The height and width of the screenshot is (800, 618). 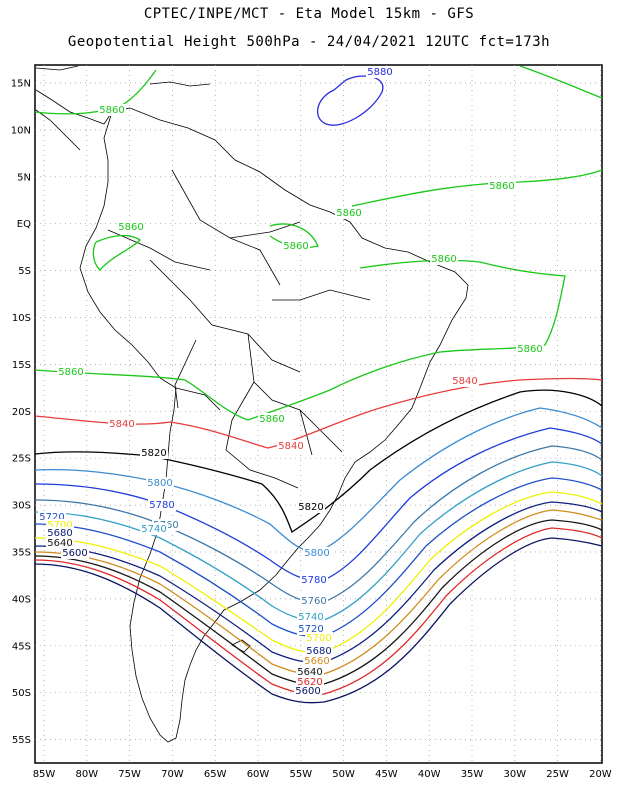 I want to click on contour-label-5880: 5880, so click(x=379, y=72).